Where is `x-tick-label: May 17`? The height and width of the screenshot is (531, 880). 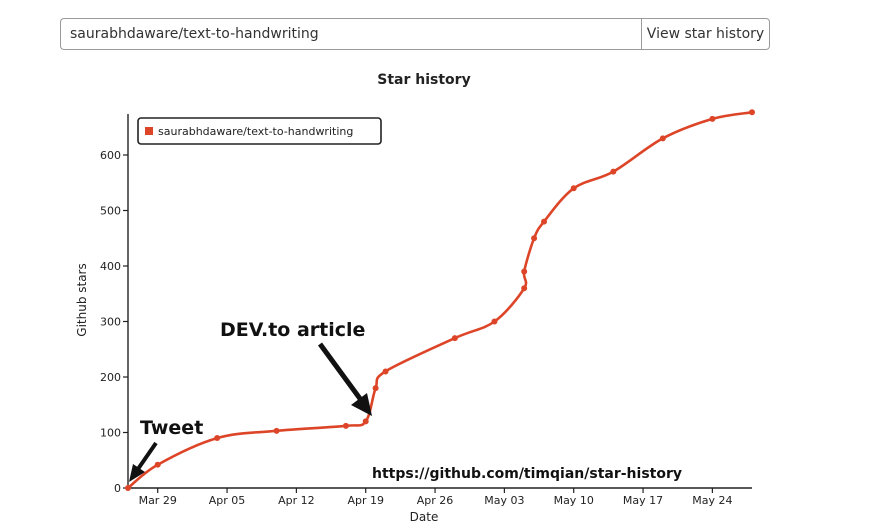 x-tick-label: May 17 is located at coordinates (643, 500).